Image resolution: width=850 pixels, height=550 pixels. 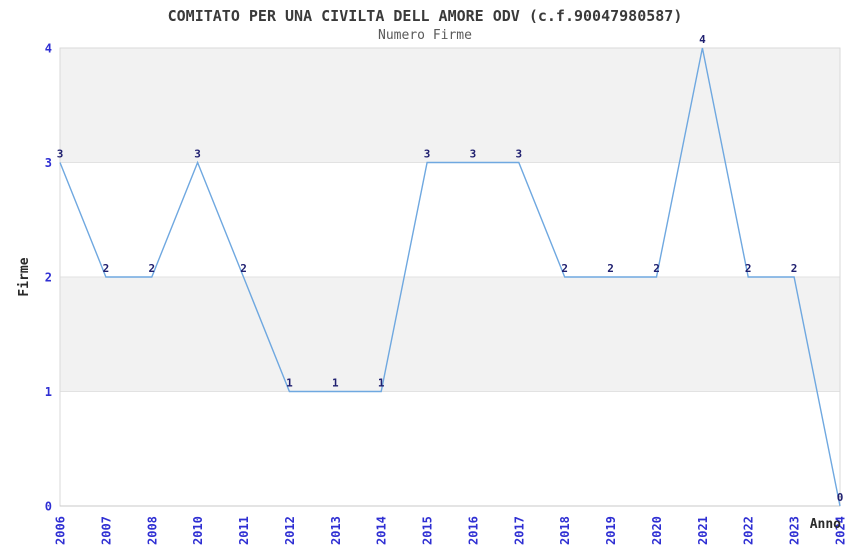 I want to click on y-tick-label: 1, so click(x=48, y=392).